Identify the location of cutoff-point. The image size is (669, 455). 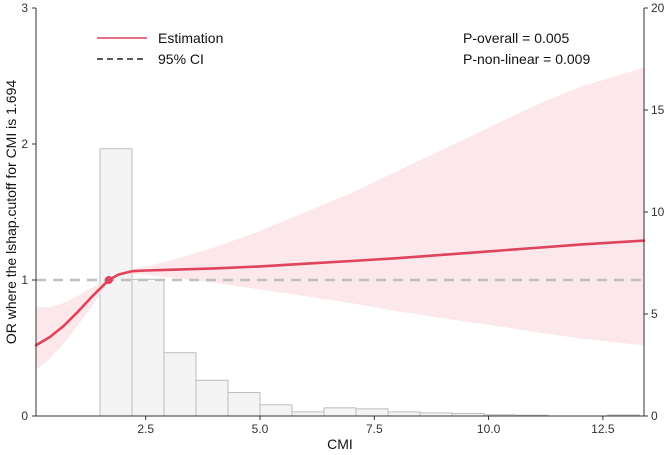
(108, 280).